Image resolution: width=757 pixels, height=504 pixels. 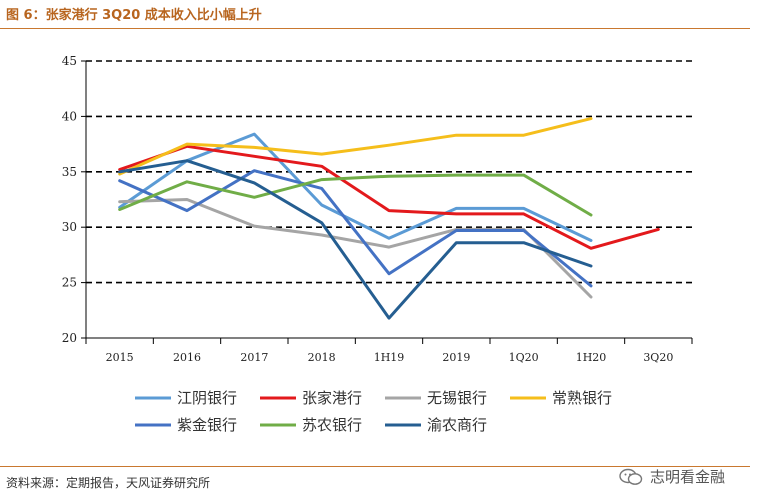 I want to click on y-tick-label: 30, so click(x=69, y=227).